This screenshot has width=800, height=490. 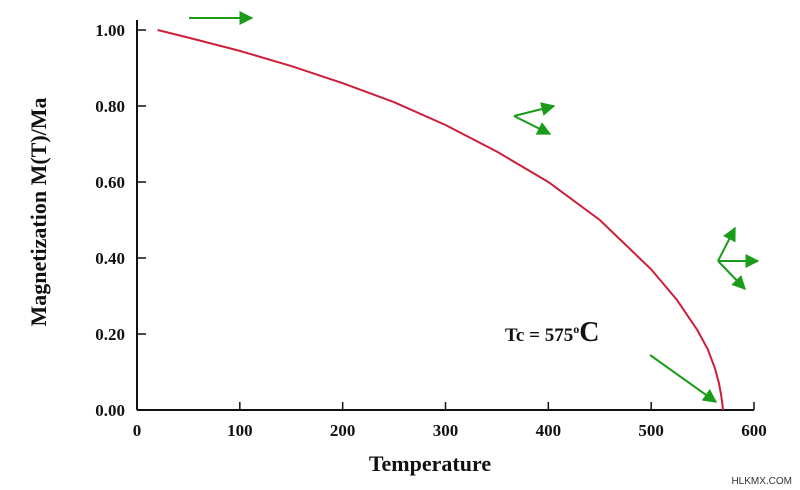 I want to click on x-ticks: 0 100 200 300 400 500 600, so click(x=450, y=421).